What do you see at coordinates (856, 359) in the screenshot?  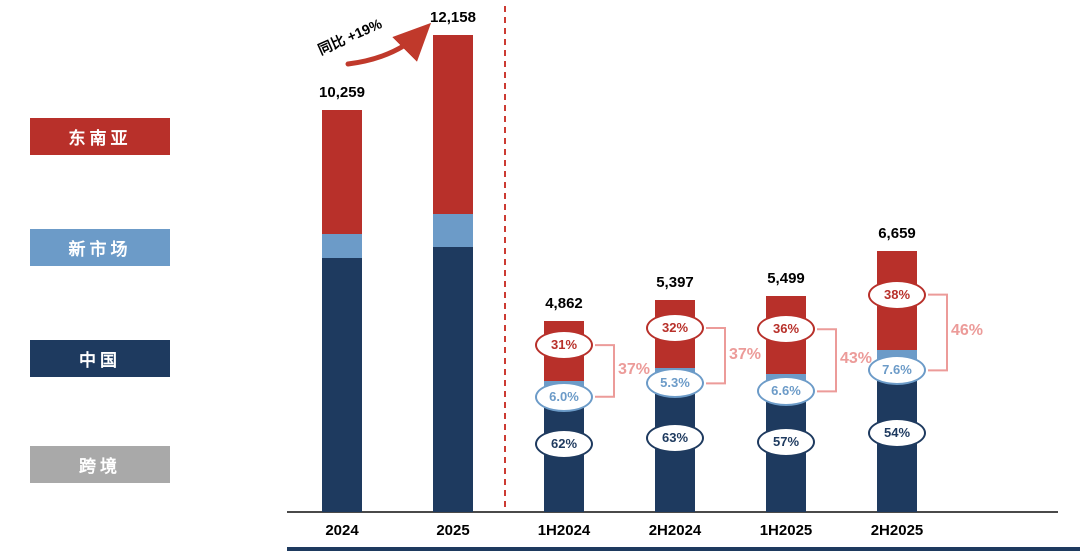 I see `overseas-share-label-1H2025: 43%` at bounding box center [856, 359].